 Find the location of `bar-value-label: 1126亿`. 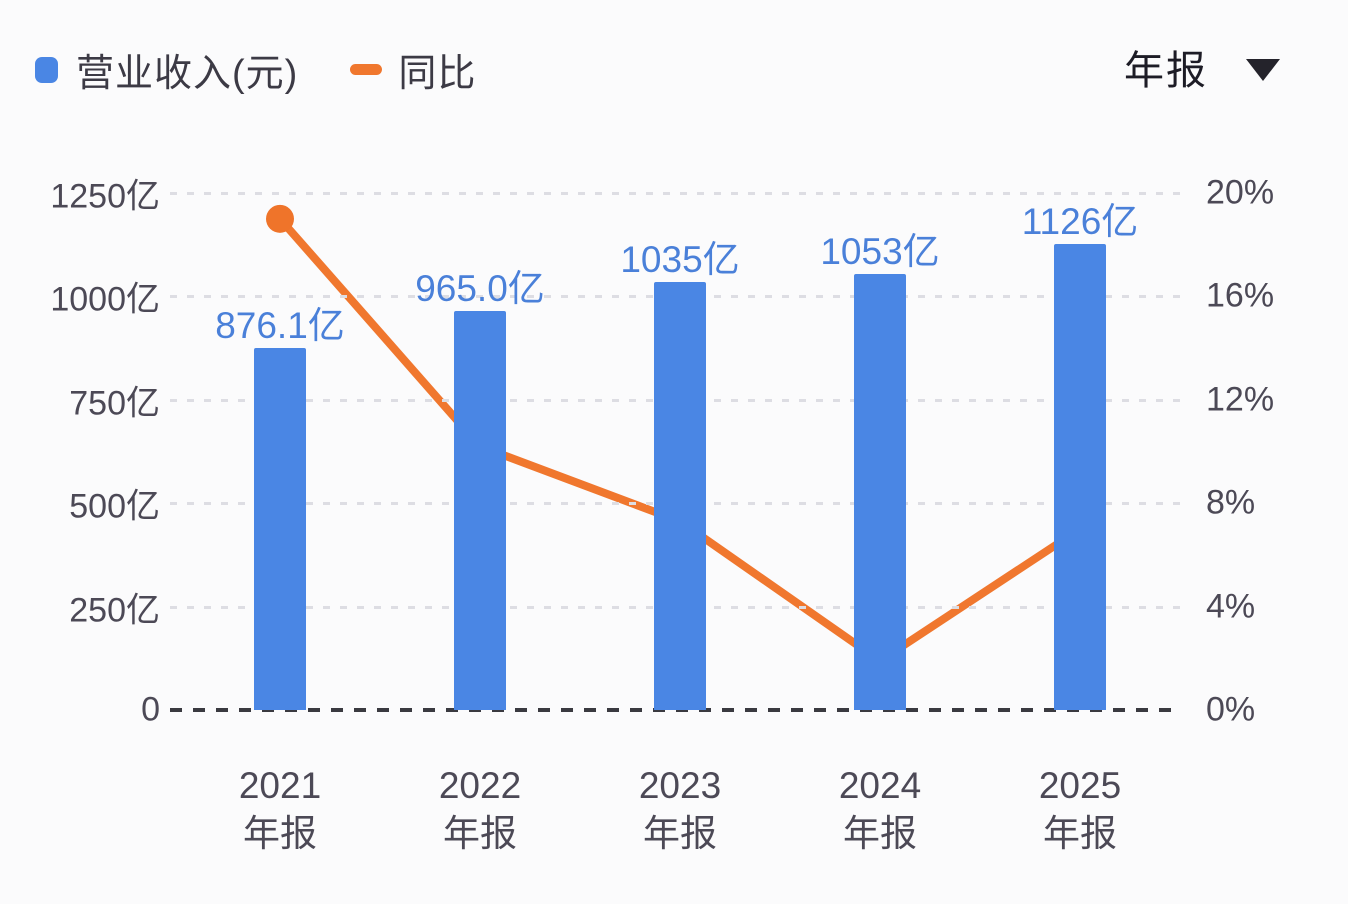

bar-value-label: 1126亿 is located at coordinates (1080, 222).